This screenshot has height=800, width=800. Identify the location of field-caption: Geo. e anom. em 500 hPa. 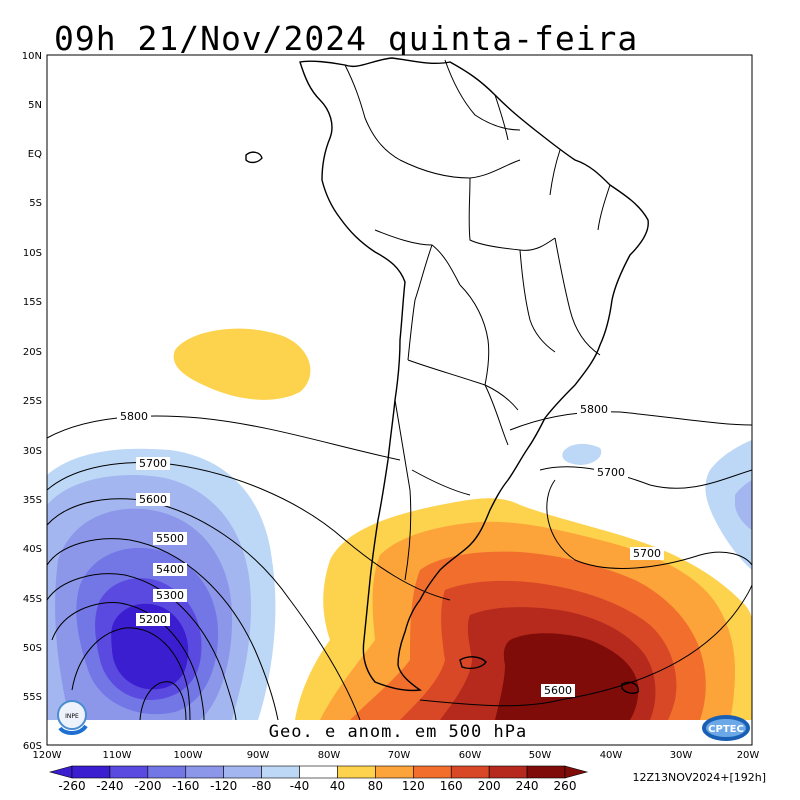
(398, 732).